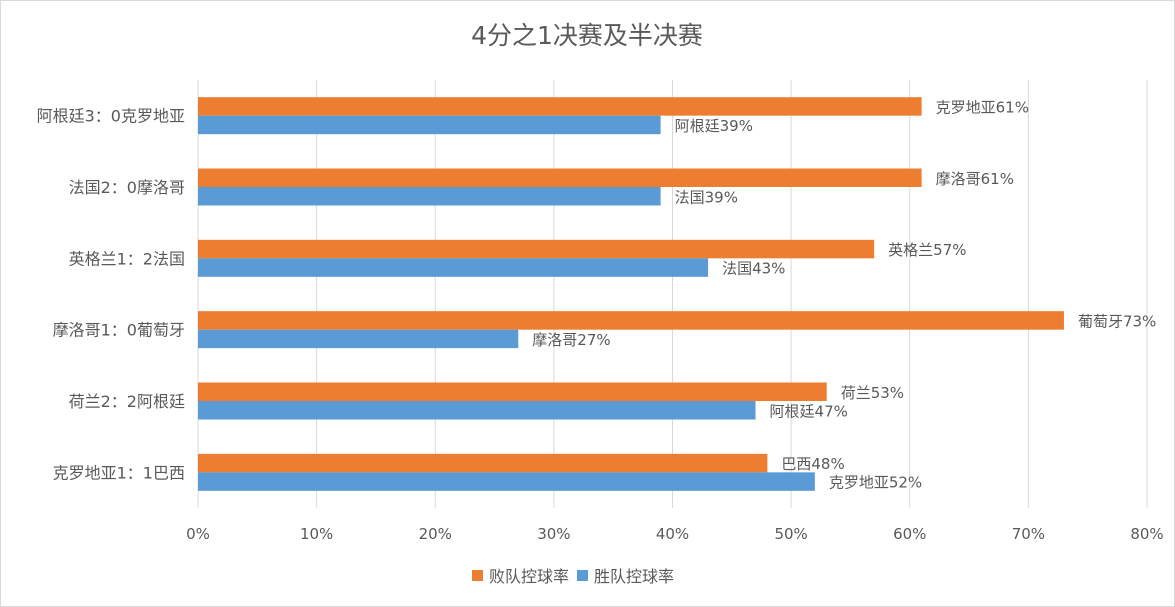 This screenshot has width=1175, height=607. What do you see at coordinates (587, 35) in the screenshot?
I see `chart-title: 4分之1决赛及半决赛` at bounding box center [587, 35].